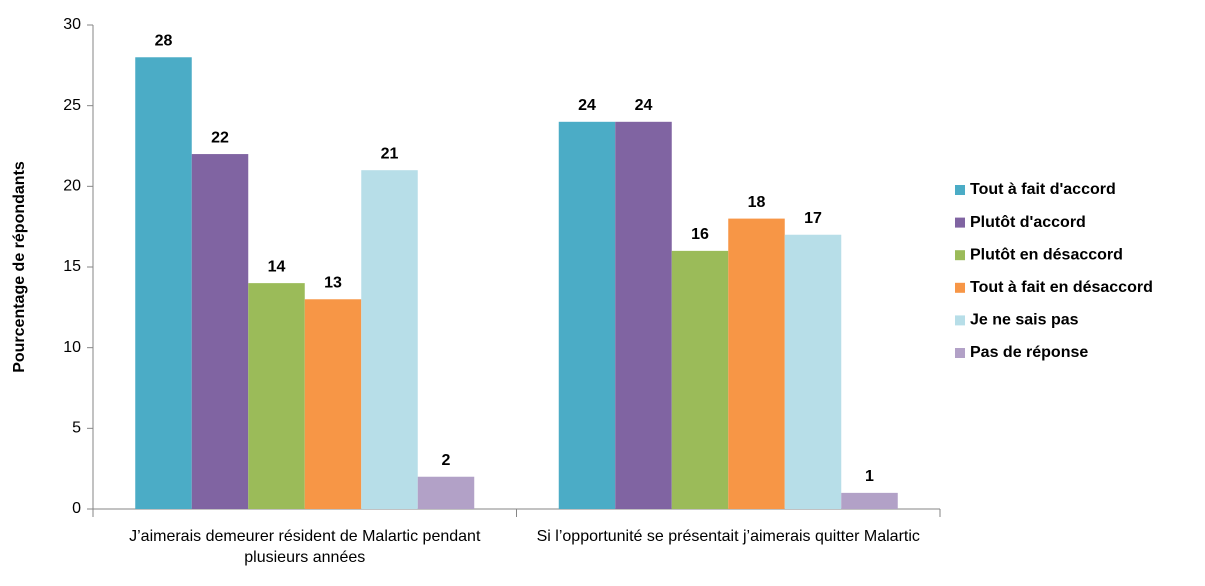 This screenshot has width=1205, height=586. I want to click on y-tick-label: 0, so click(76, 508).